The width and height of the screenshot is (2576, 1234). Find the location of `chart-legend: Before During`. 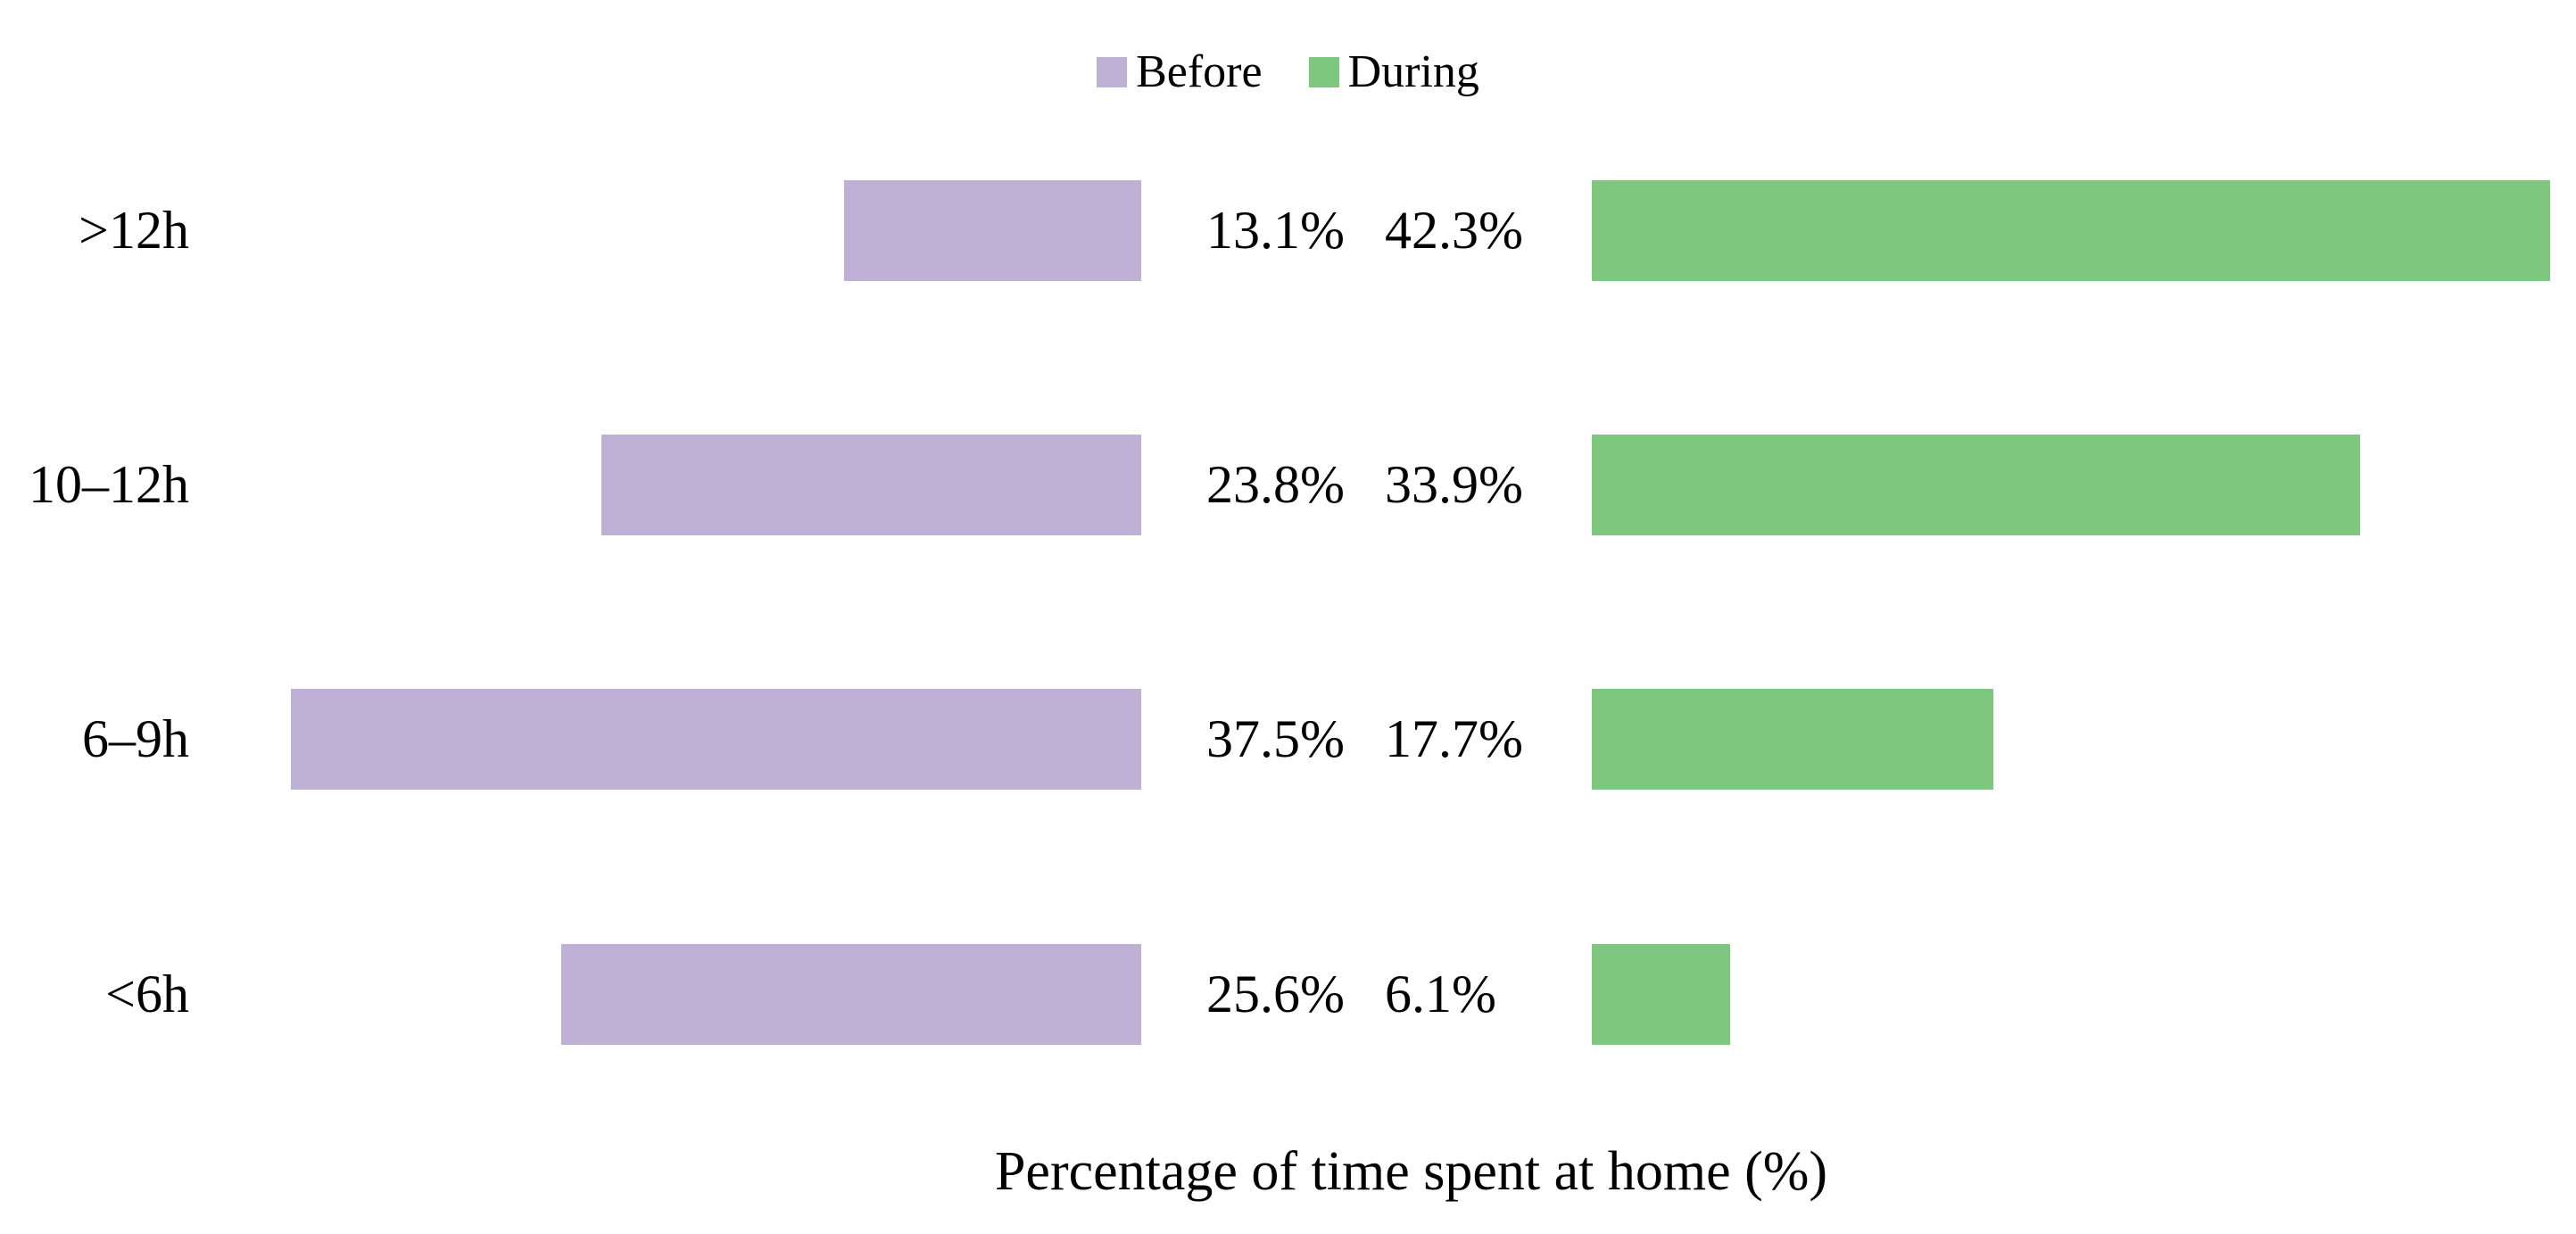

chart-legend: Before During is located at coordinates (1288, 72).